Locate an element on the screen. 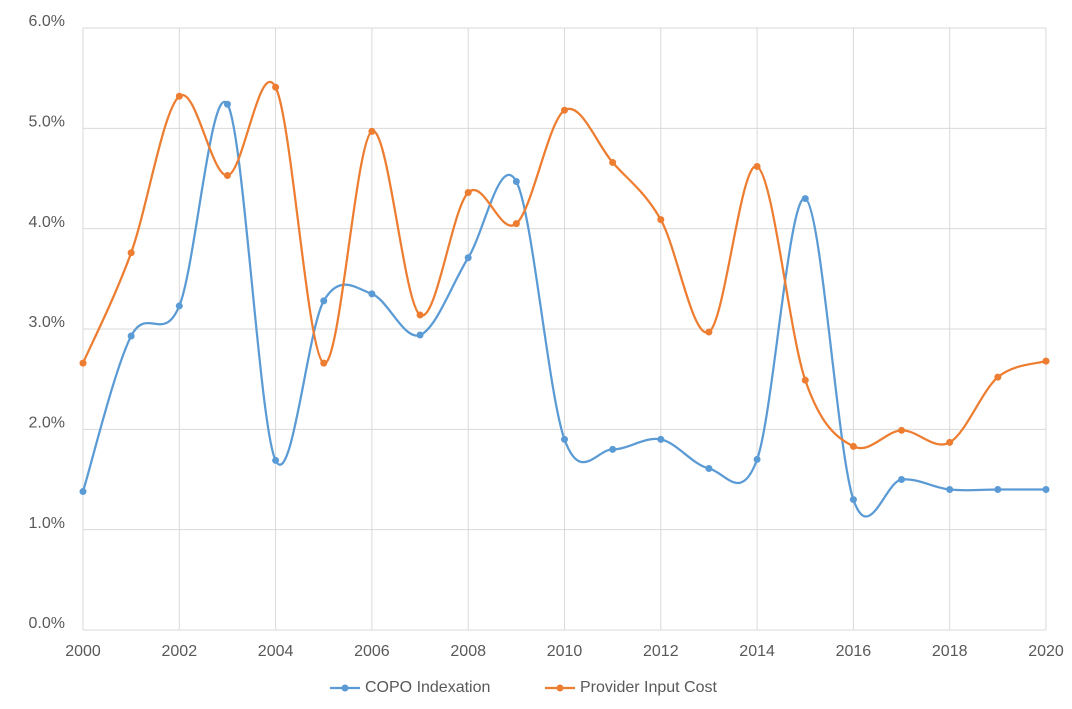  legend-label: Provider Input Cost is located at coordinates (649, 687).